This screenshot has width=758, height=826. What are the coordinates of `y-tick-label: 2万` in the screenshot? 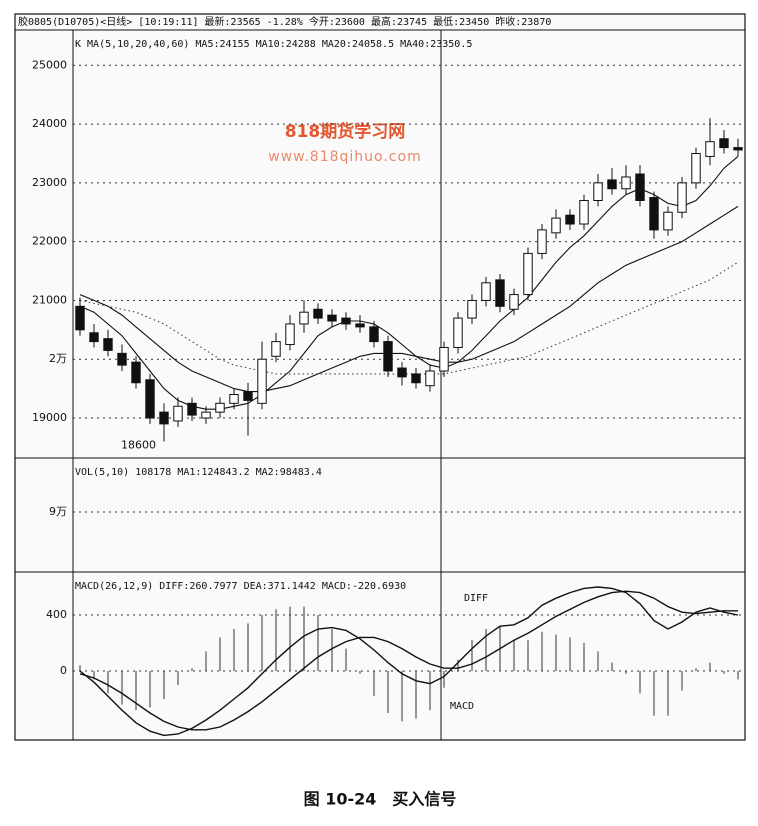 It's located at (58, 358).